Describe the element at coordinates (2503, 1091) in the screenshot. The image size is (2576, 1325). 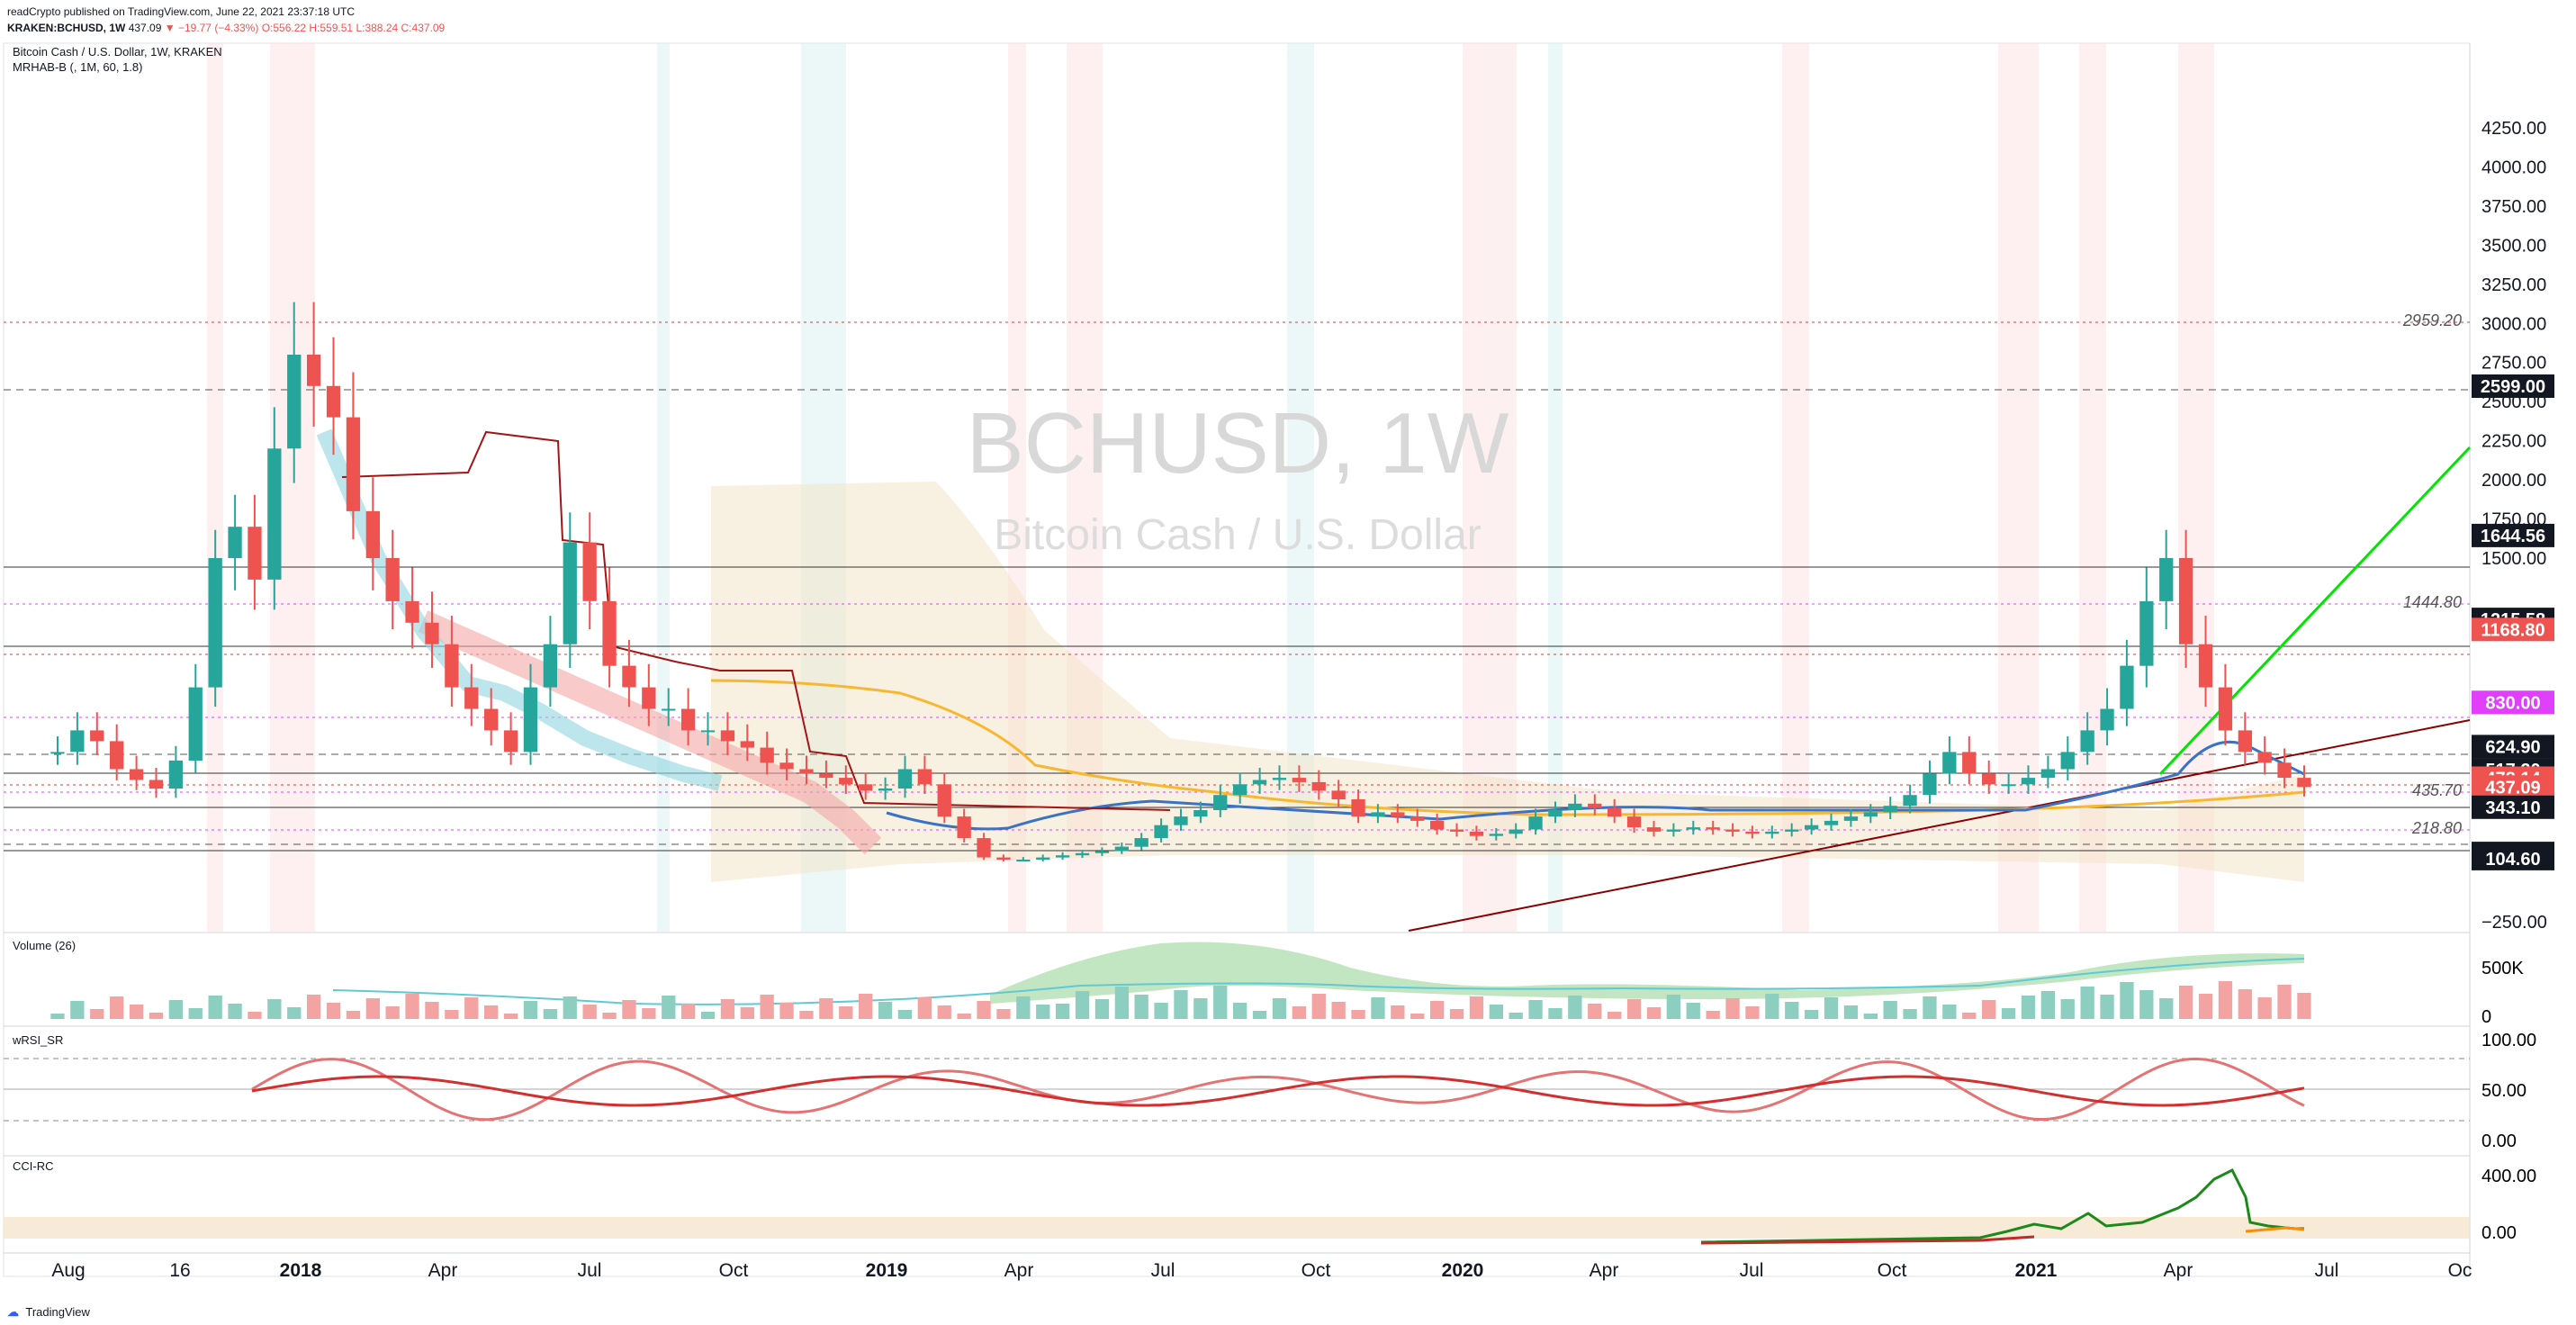
I see `rsi-tick-50: 50.00` at that location.